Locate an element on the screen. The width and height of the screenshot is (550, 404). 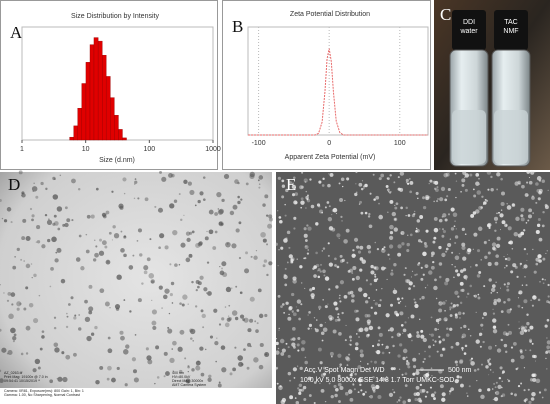
tem-meta: 400 nm is located at coordinates (178, 373).